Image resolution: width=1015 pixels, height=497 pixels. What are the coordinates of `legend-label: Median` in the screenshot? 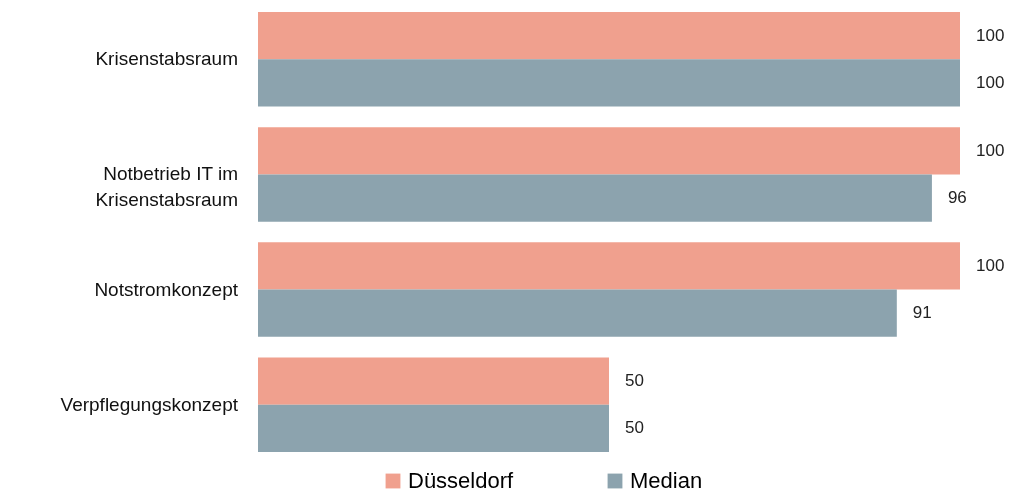 It's located at (666, 480).